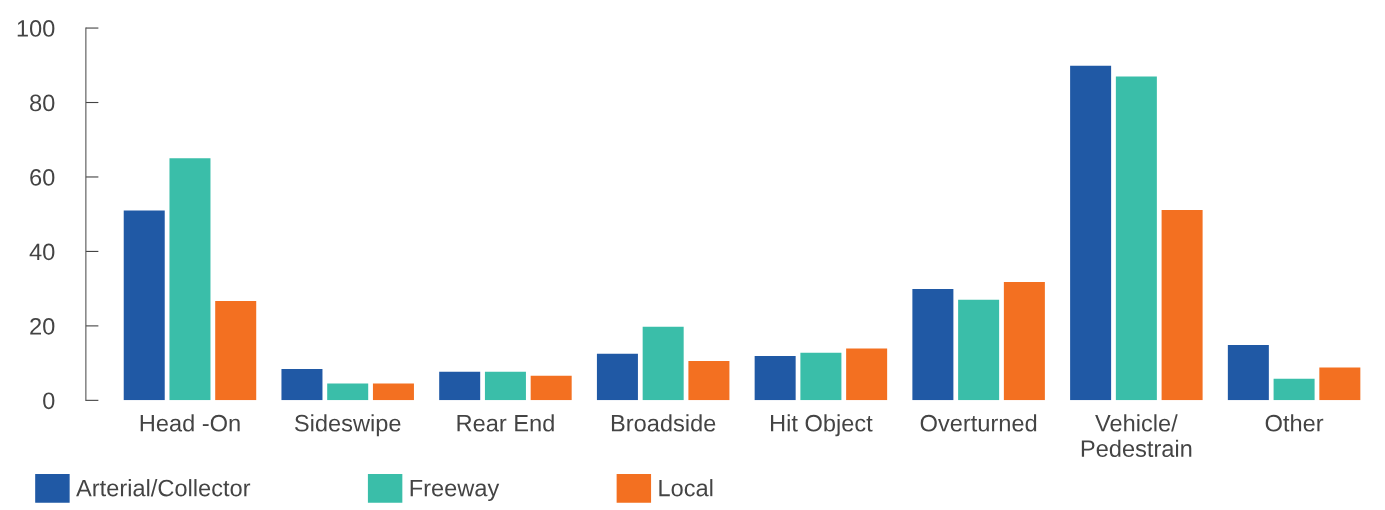  I want to click on legend-label: Freeway, so click(455, 490).